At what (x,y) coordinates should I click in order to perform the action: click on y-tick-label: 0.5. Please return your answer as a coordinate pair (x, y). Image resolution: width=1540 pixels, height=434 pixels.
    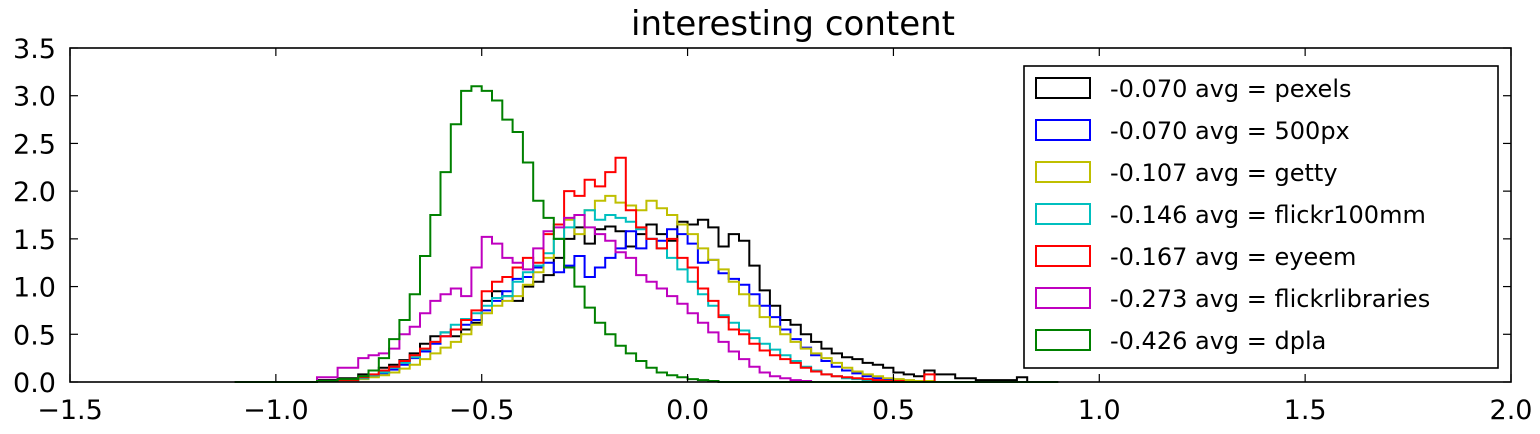
    Looking at the image, I should click on (34, 335).